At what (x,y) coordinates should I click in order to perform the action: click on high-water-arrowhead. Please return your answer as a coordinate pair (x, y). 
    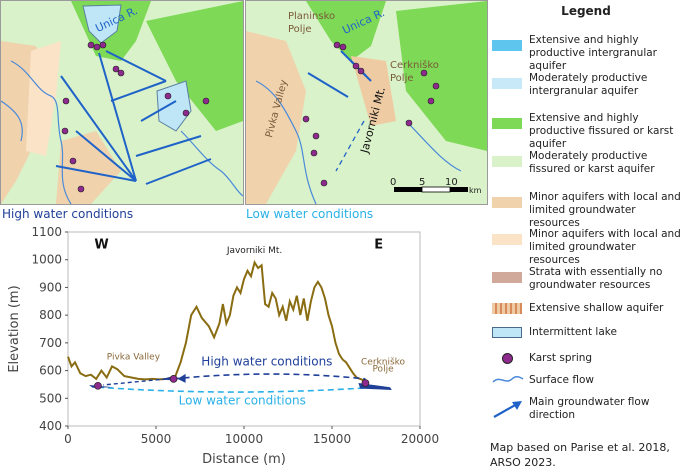
    Looking at the image, I should click on (181, 378).